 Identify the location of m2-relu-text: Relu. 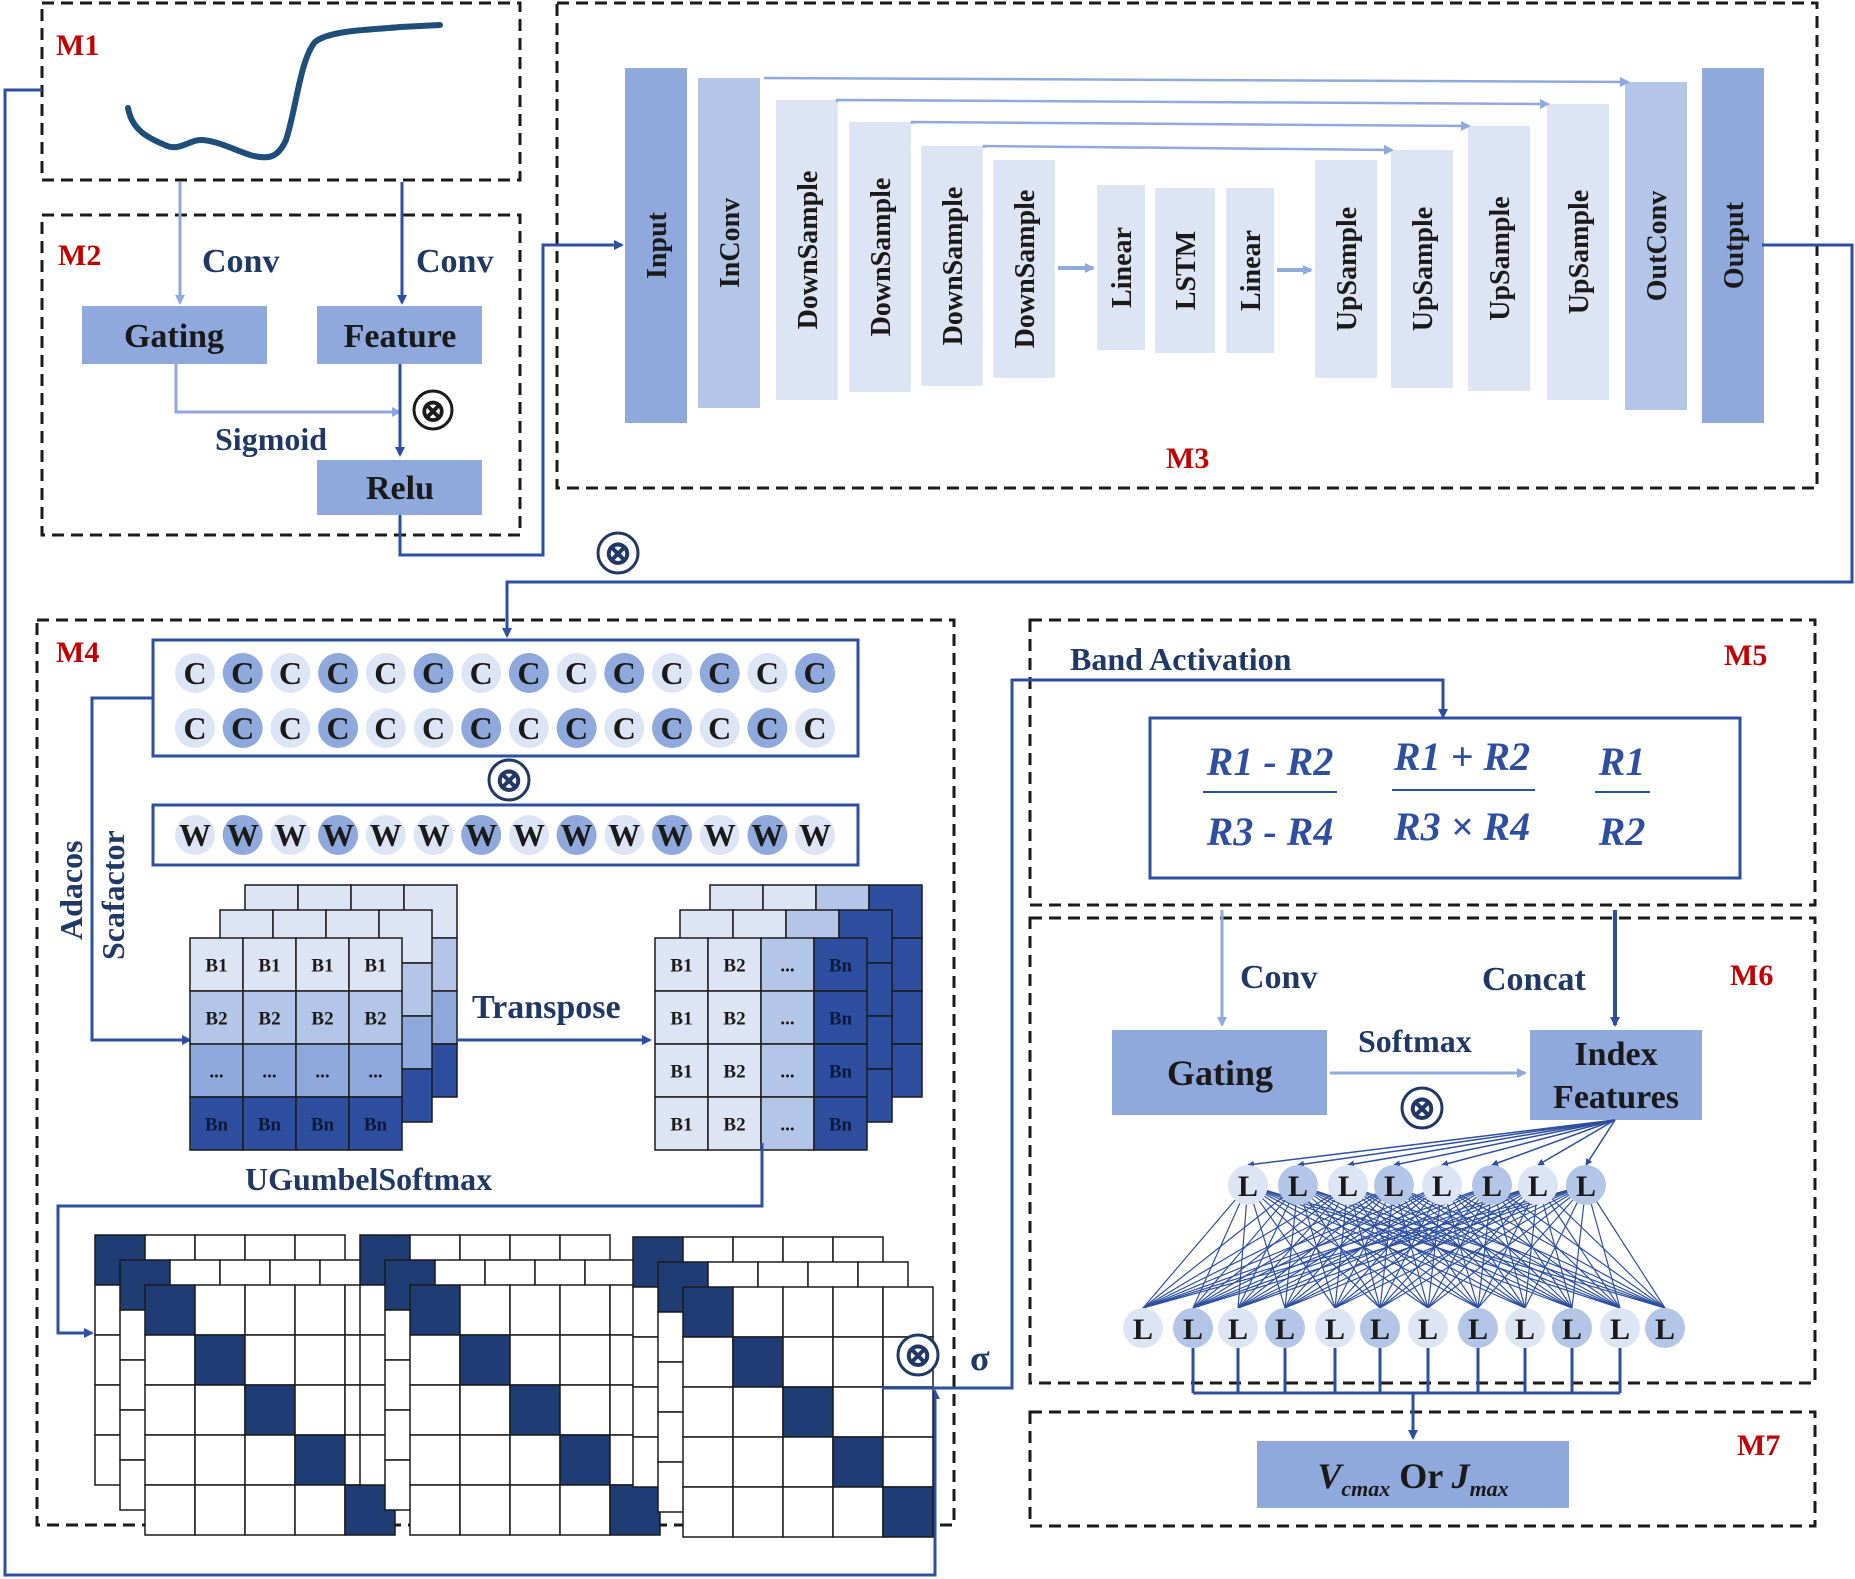
(400, 488).